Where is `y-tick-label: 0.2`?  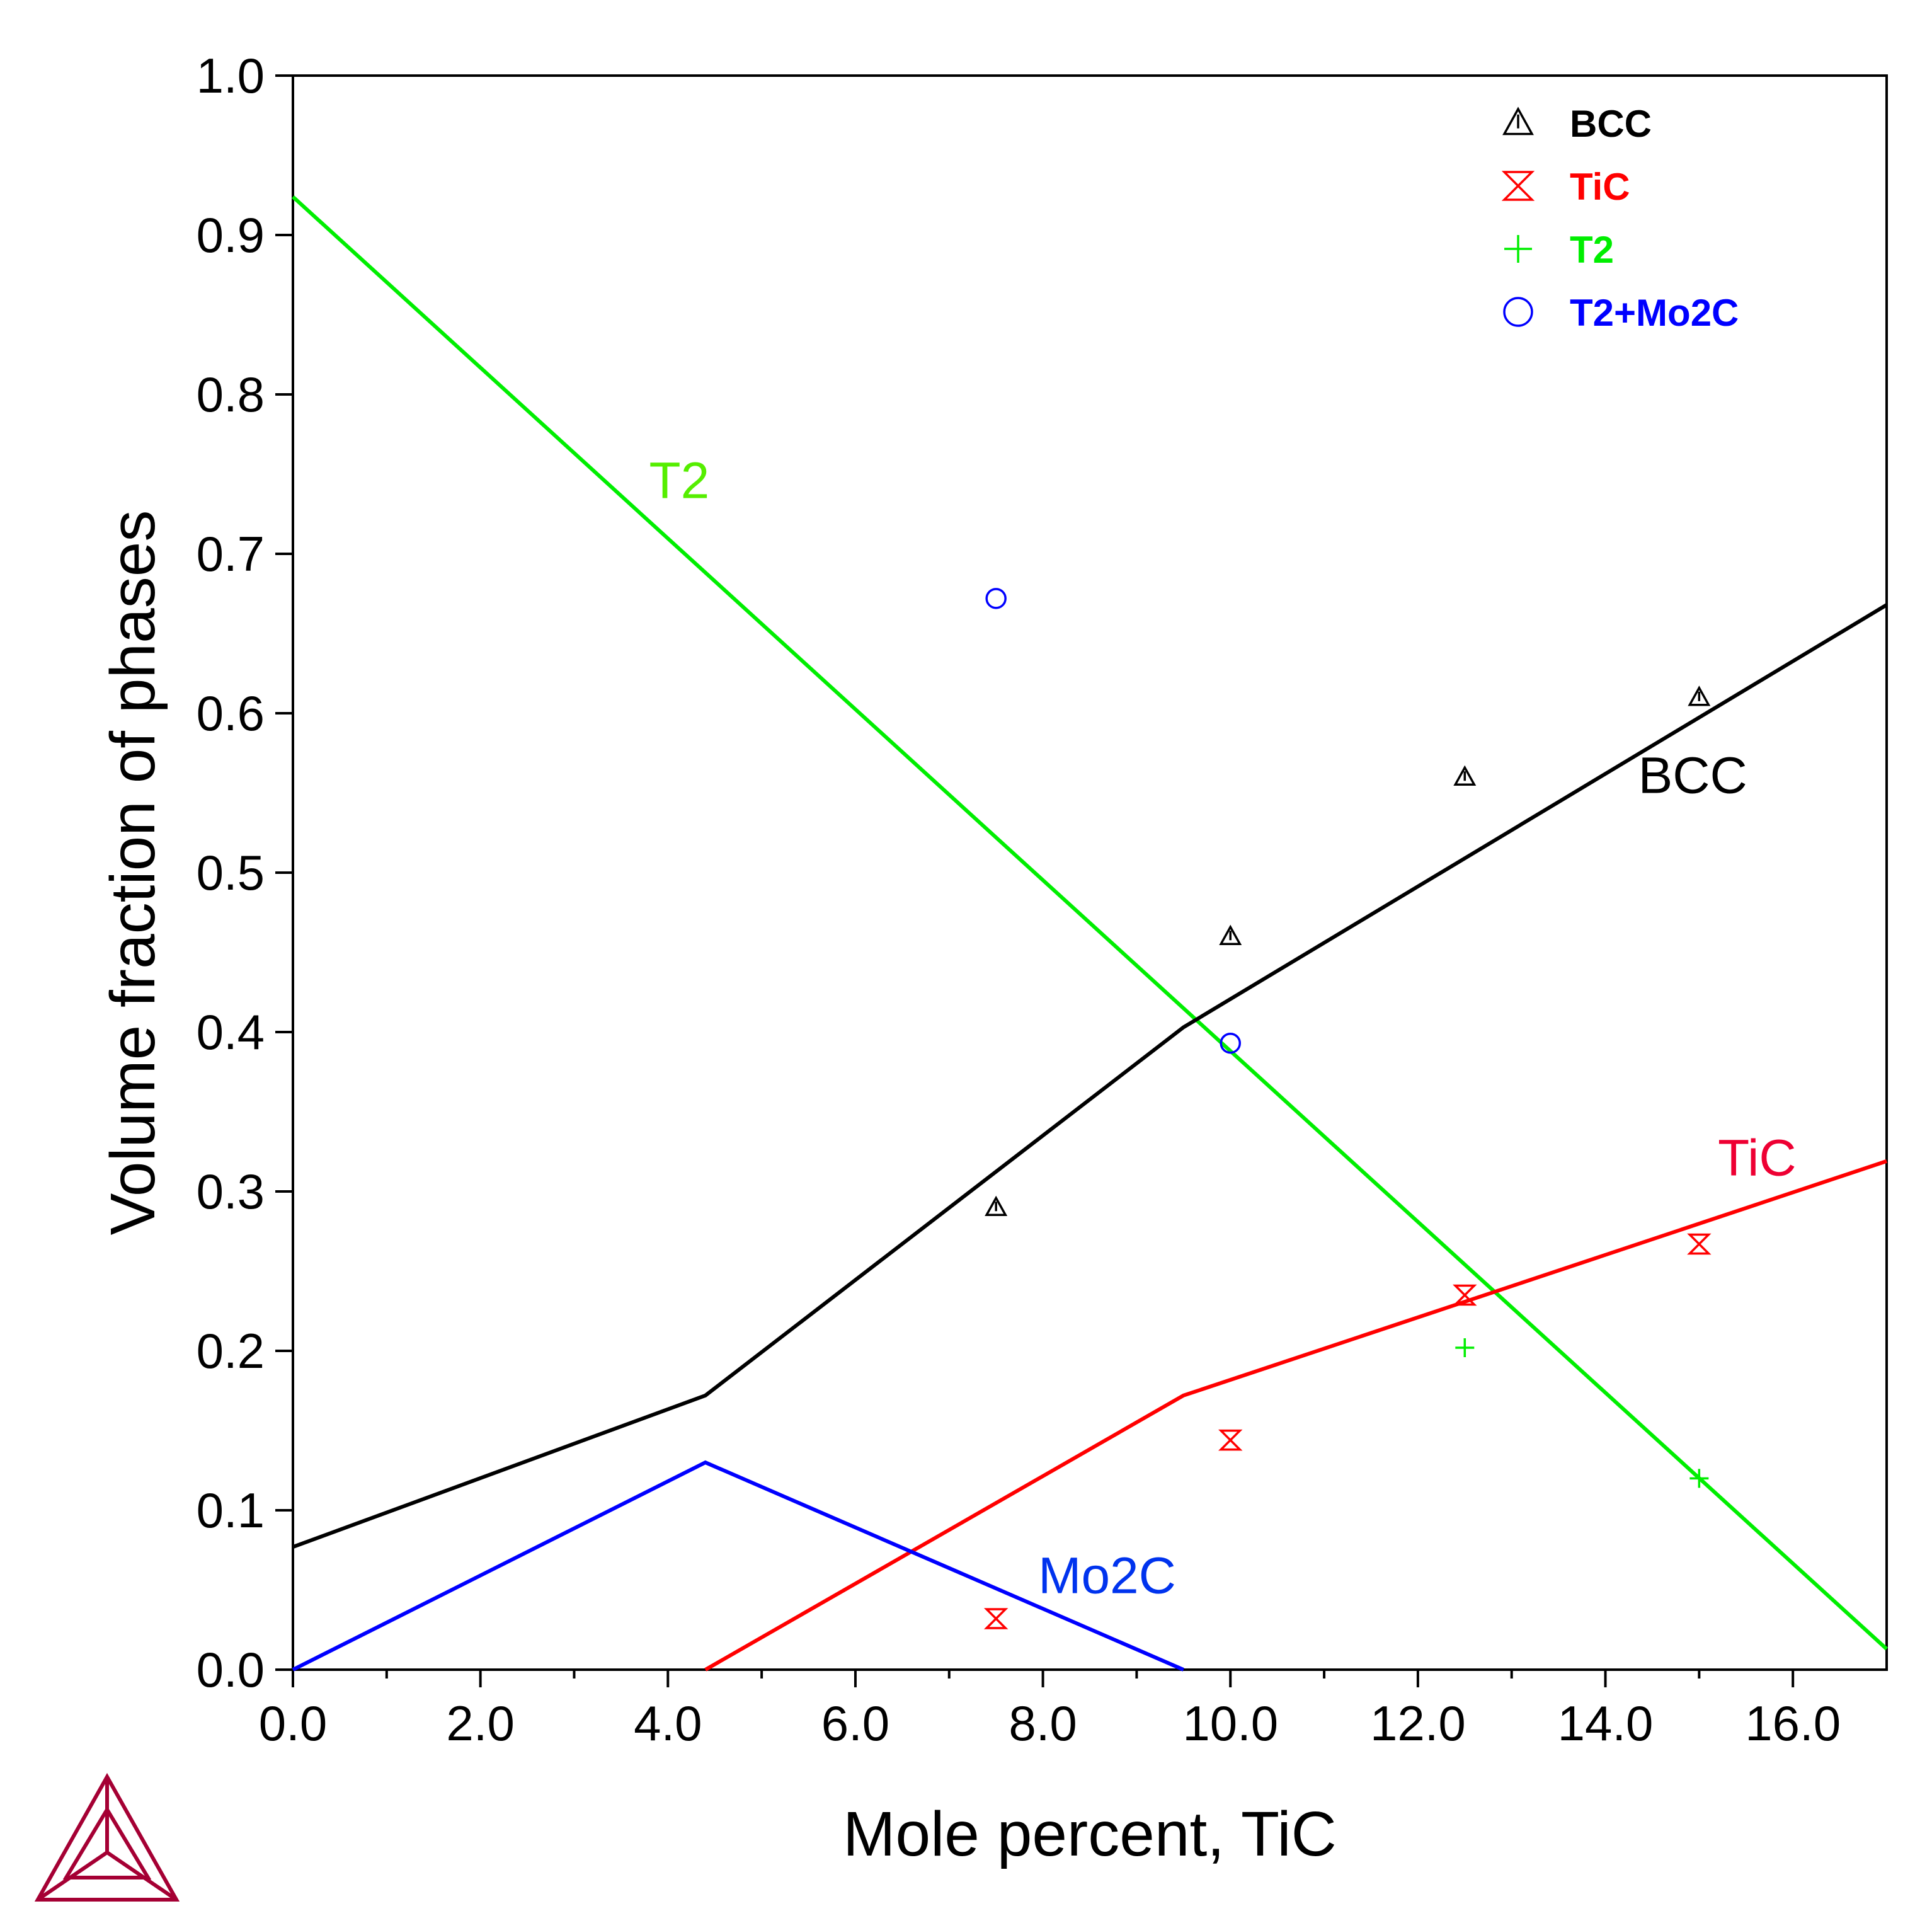 y-tick-label: 0.2 is located at coordinates (231, 1351).